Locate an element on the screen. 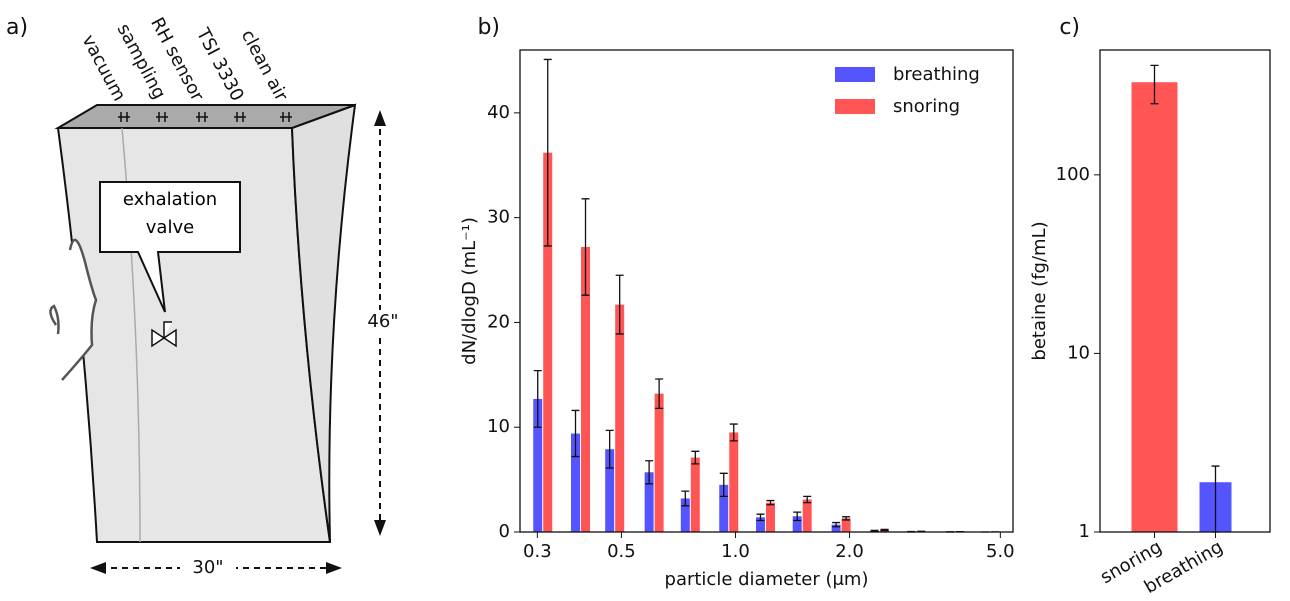  x-tick-label: 0.5 is located at coordinates (621, 551).